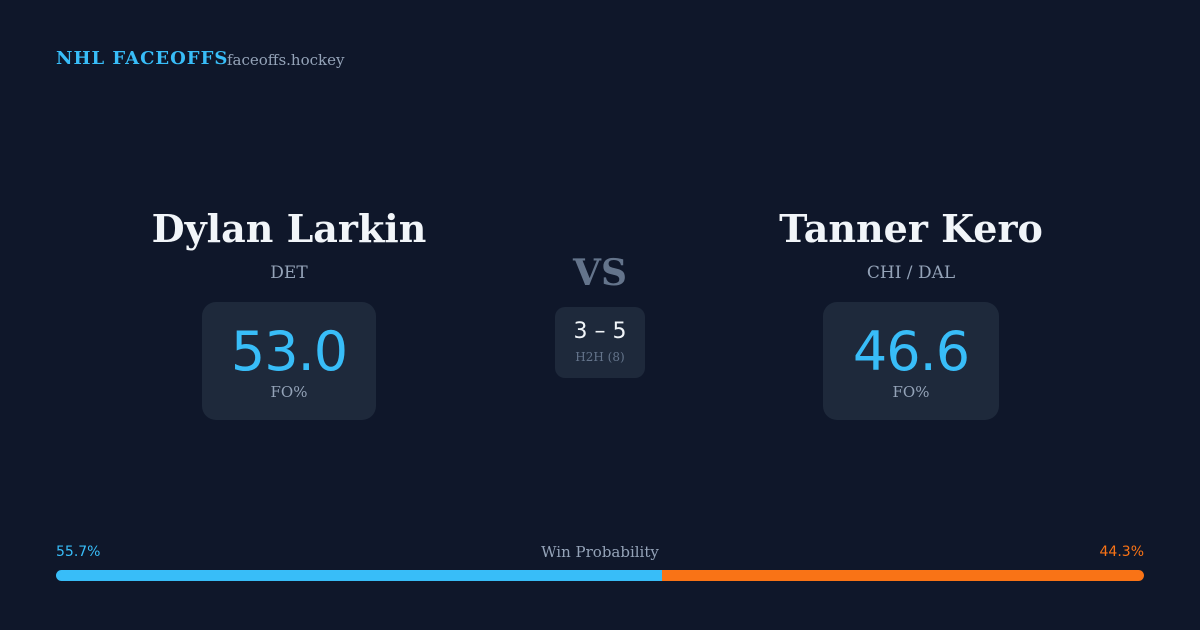  I want to click on stat-box: 53.0 FO%, so click(289, 361).